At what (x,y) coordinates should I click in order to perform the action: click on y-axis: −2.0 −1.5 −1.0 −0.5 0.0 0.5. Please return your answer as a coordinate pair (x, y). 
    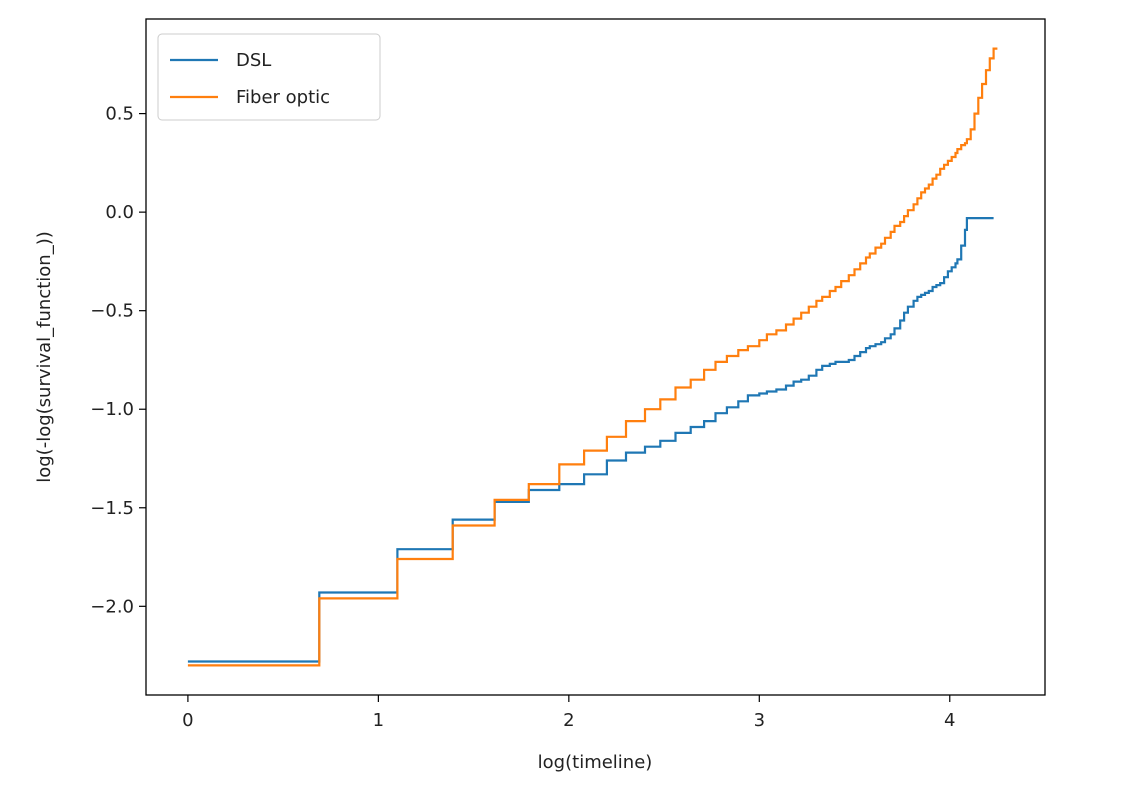
    Looking at the image, I should click on (118, 360).